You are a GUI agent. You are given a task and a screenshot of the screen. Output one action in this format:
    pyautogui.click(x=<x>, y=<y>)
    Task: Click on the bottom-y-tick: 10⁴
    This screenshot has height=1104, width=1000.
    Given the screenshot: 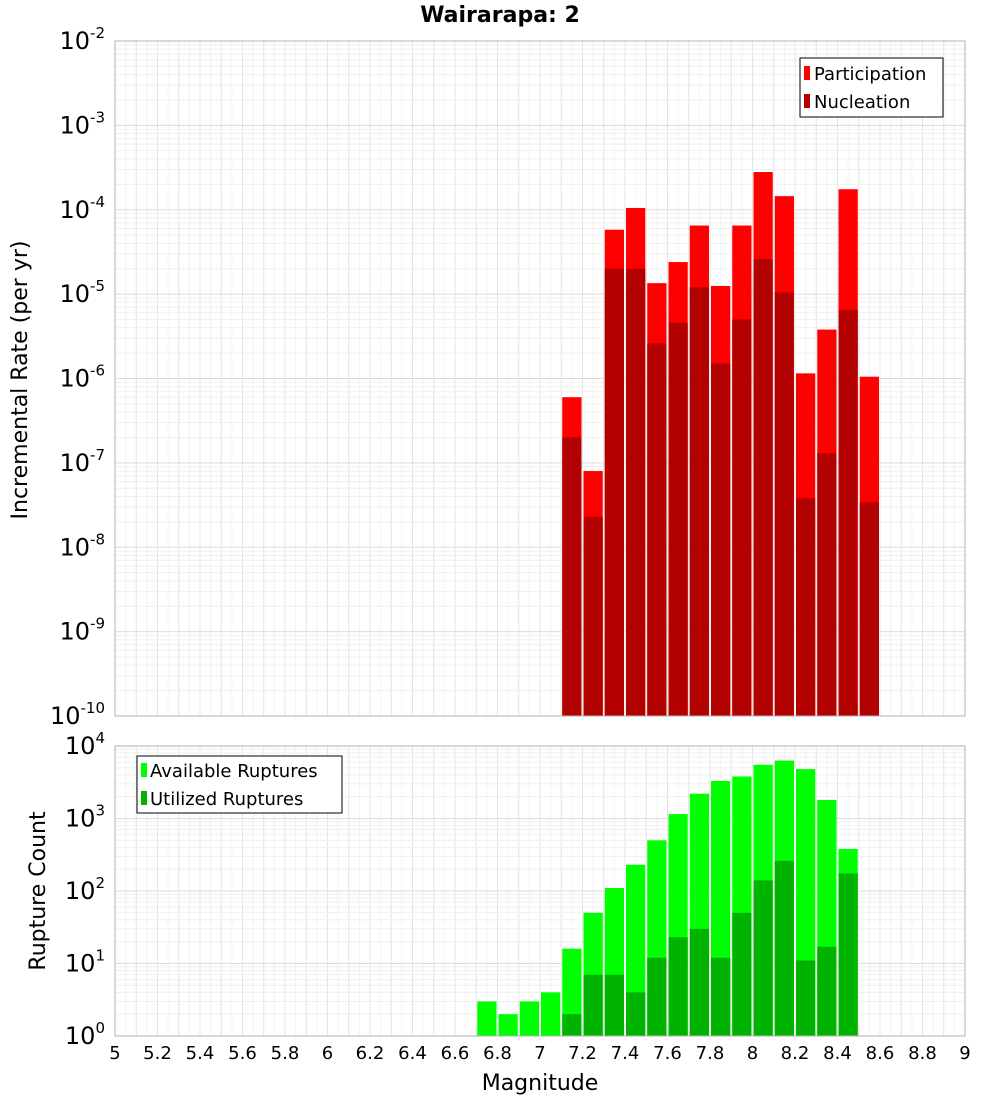 What is the action you would take?
    pyautogui.click(x=85, y=744)
    